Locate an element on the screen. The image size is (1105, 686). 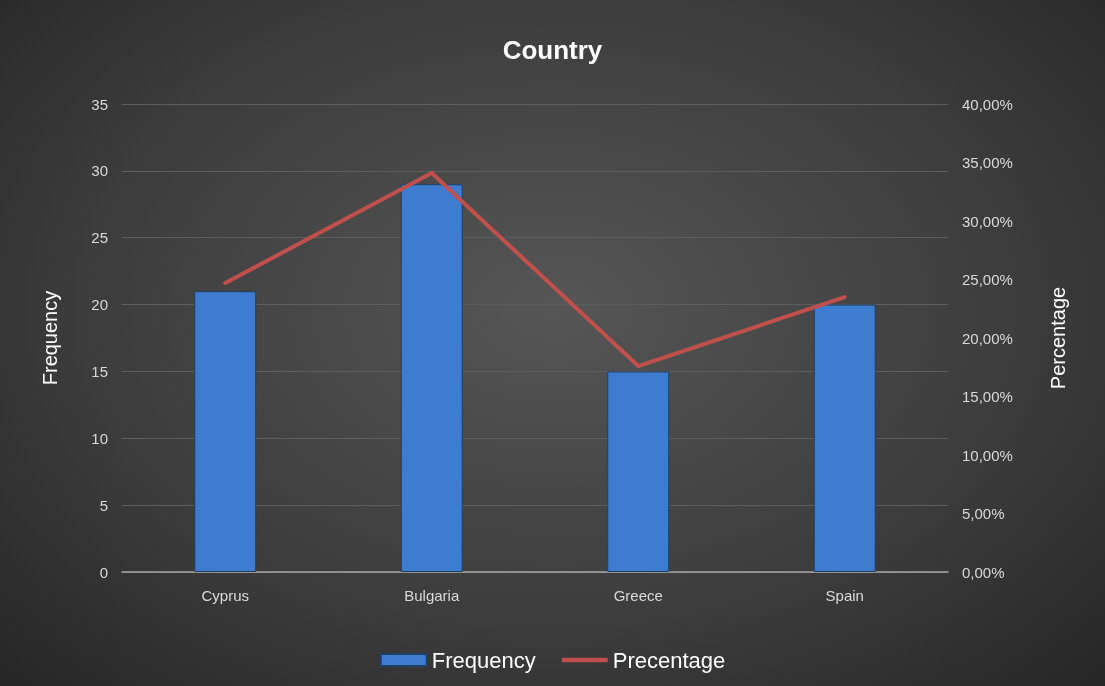
y-tick-label: 15 is located at coordinates (99, 371).